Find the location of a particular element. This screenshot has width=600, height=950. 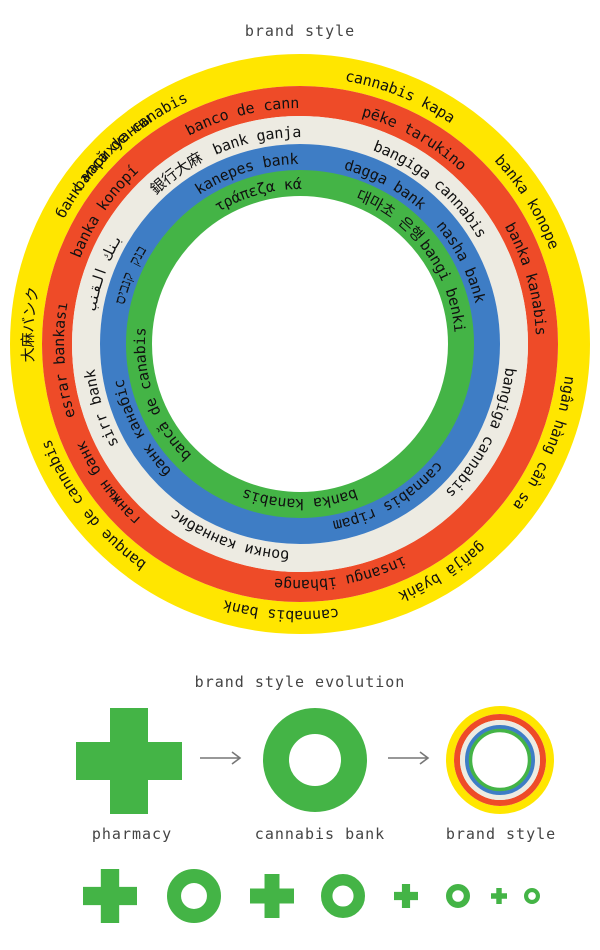

evolution-label-pharmacy: pharmacy is located at coordinates (132, 834).